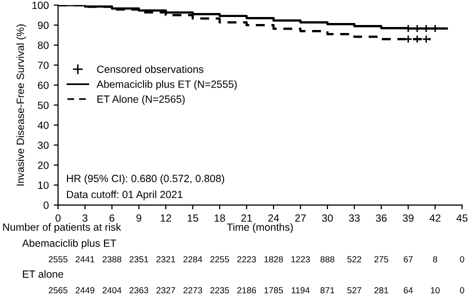 Image resolution: width=472 pixels, height=302 pixels. What do you see at coordinates (139, 218) in the screenshot?
I see `x-tick-label: 9` at bounding box center [139, 218].